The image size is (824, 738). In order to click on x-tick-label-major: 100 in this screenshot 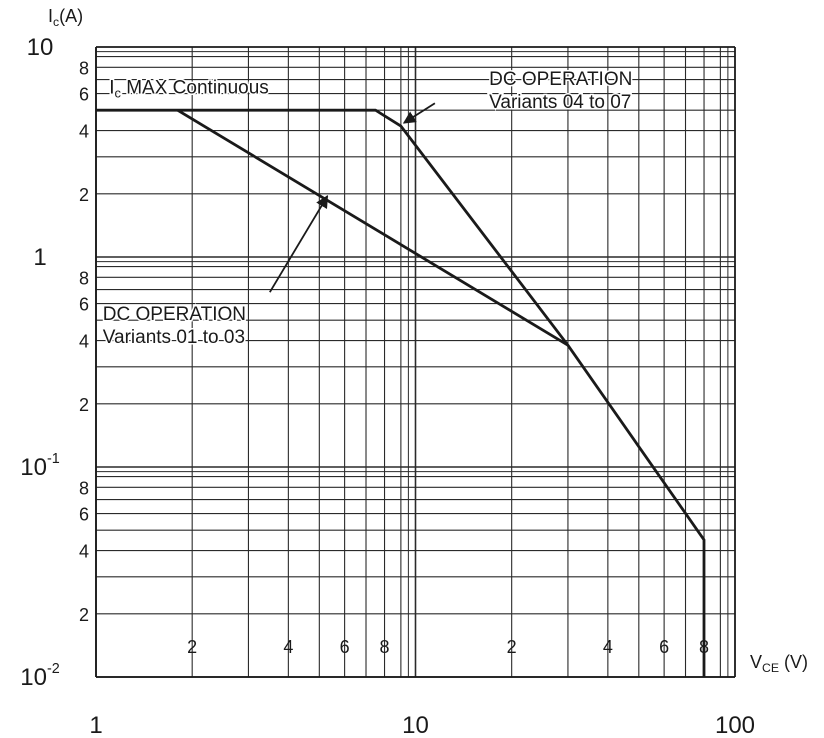, I will do `click(735, 725)`.